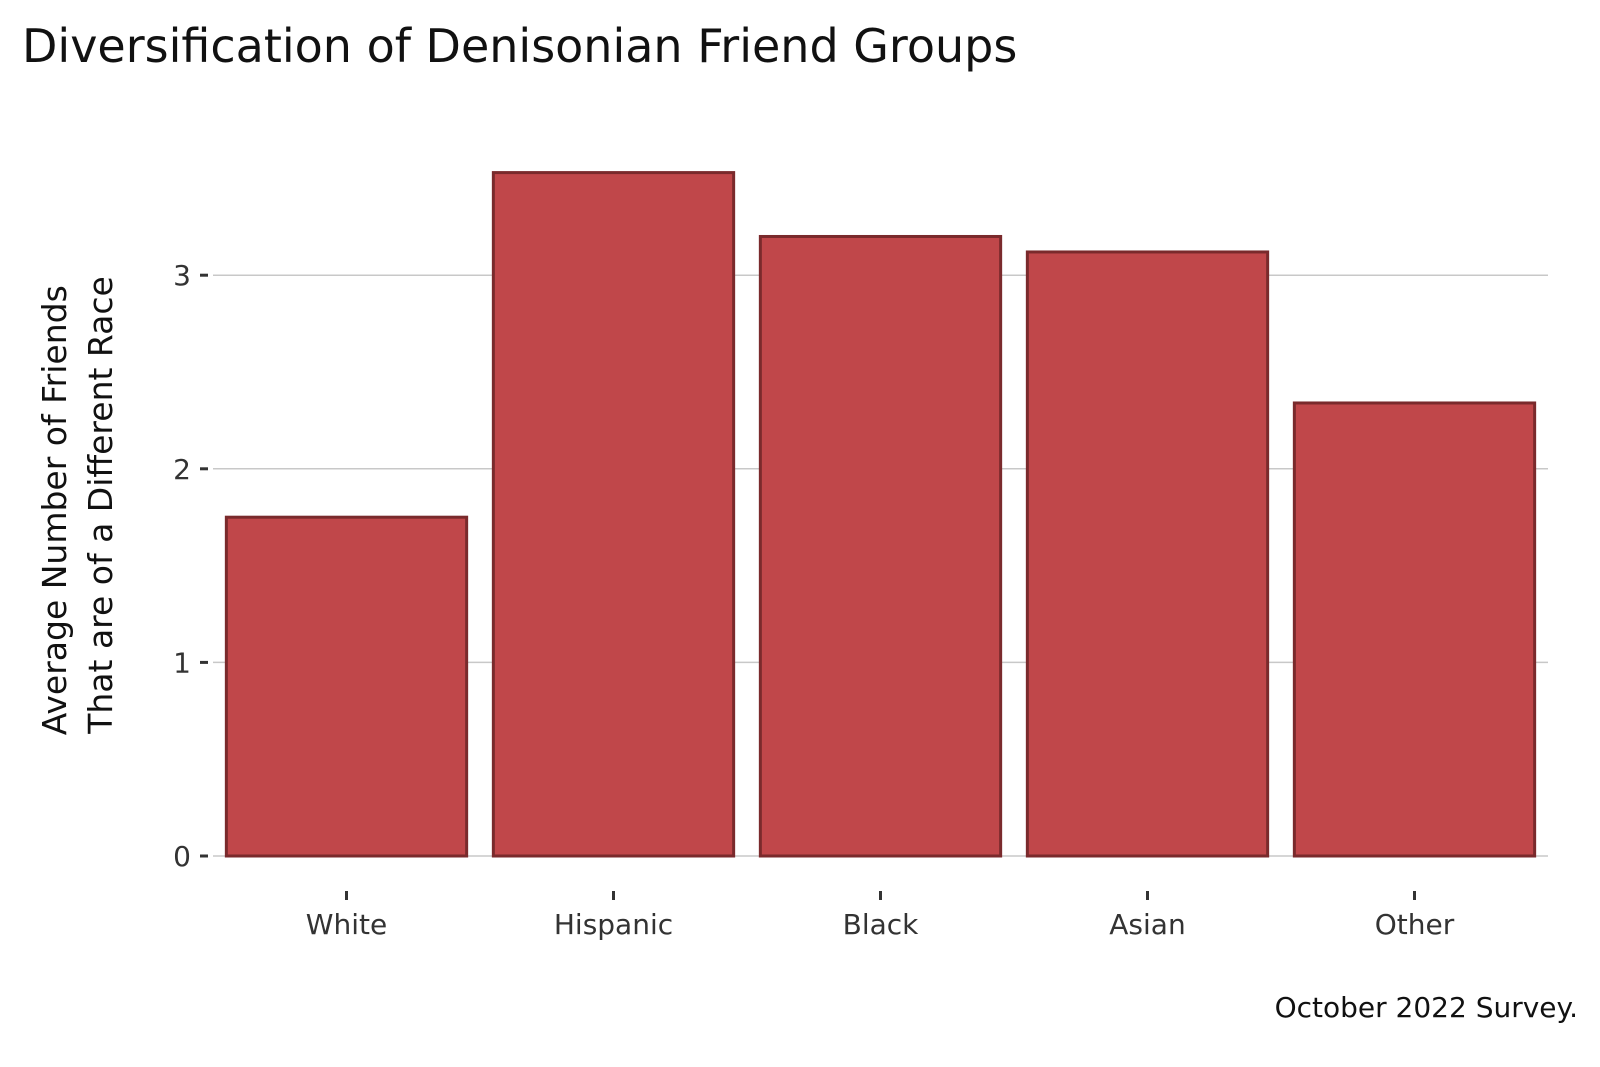 The height and width of the screenshot is (1067, 1600). What do you see at coordinates (346, 686) in the screenshot?
I see `bar-white` at bounding box center [346, 686].